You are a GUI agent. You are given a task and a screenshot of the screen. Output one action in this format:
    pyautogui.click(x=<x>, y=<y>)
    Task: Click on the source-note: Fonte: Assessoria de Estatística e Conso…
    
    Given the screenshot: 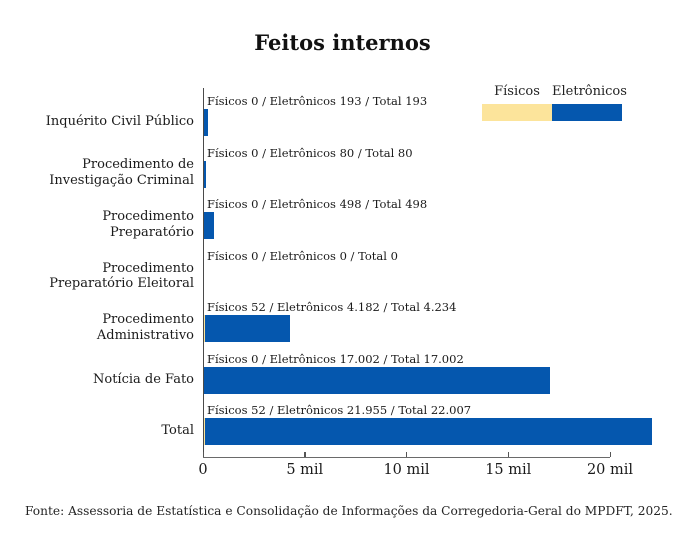 What is the action you would take?
    pyautogui.click(x=349, y=511)
    